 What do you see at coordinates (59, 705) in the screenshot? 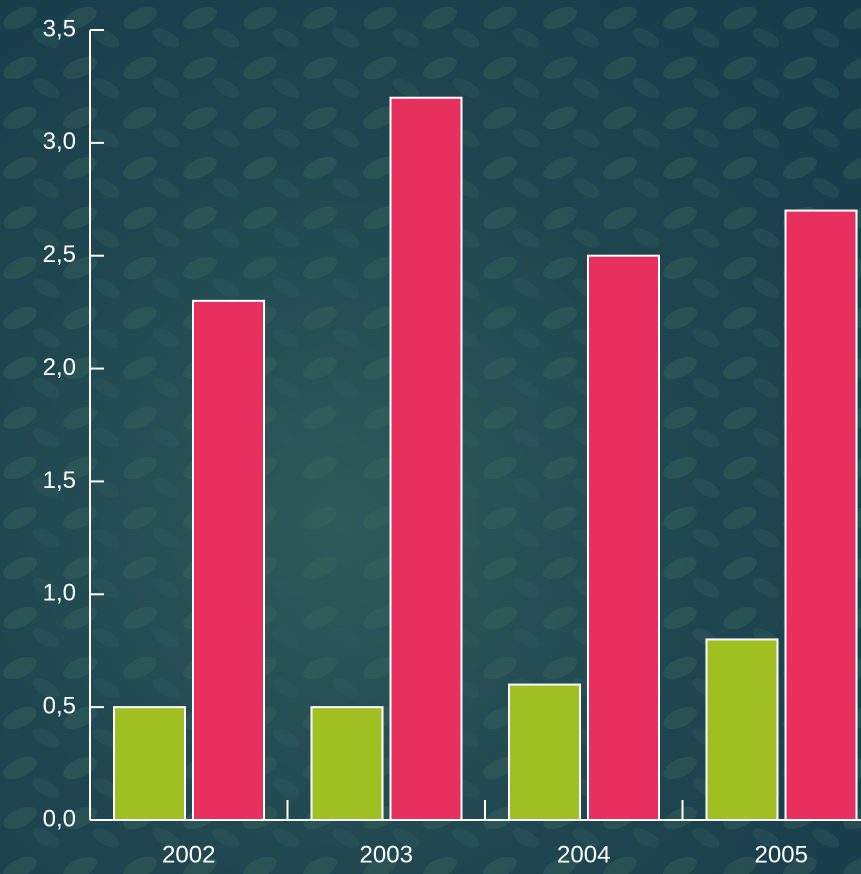
I see `y-tick-label: 0,5` at bounding box center [59, 705].